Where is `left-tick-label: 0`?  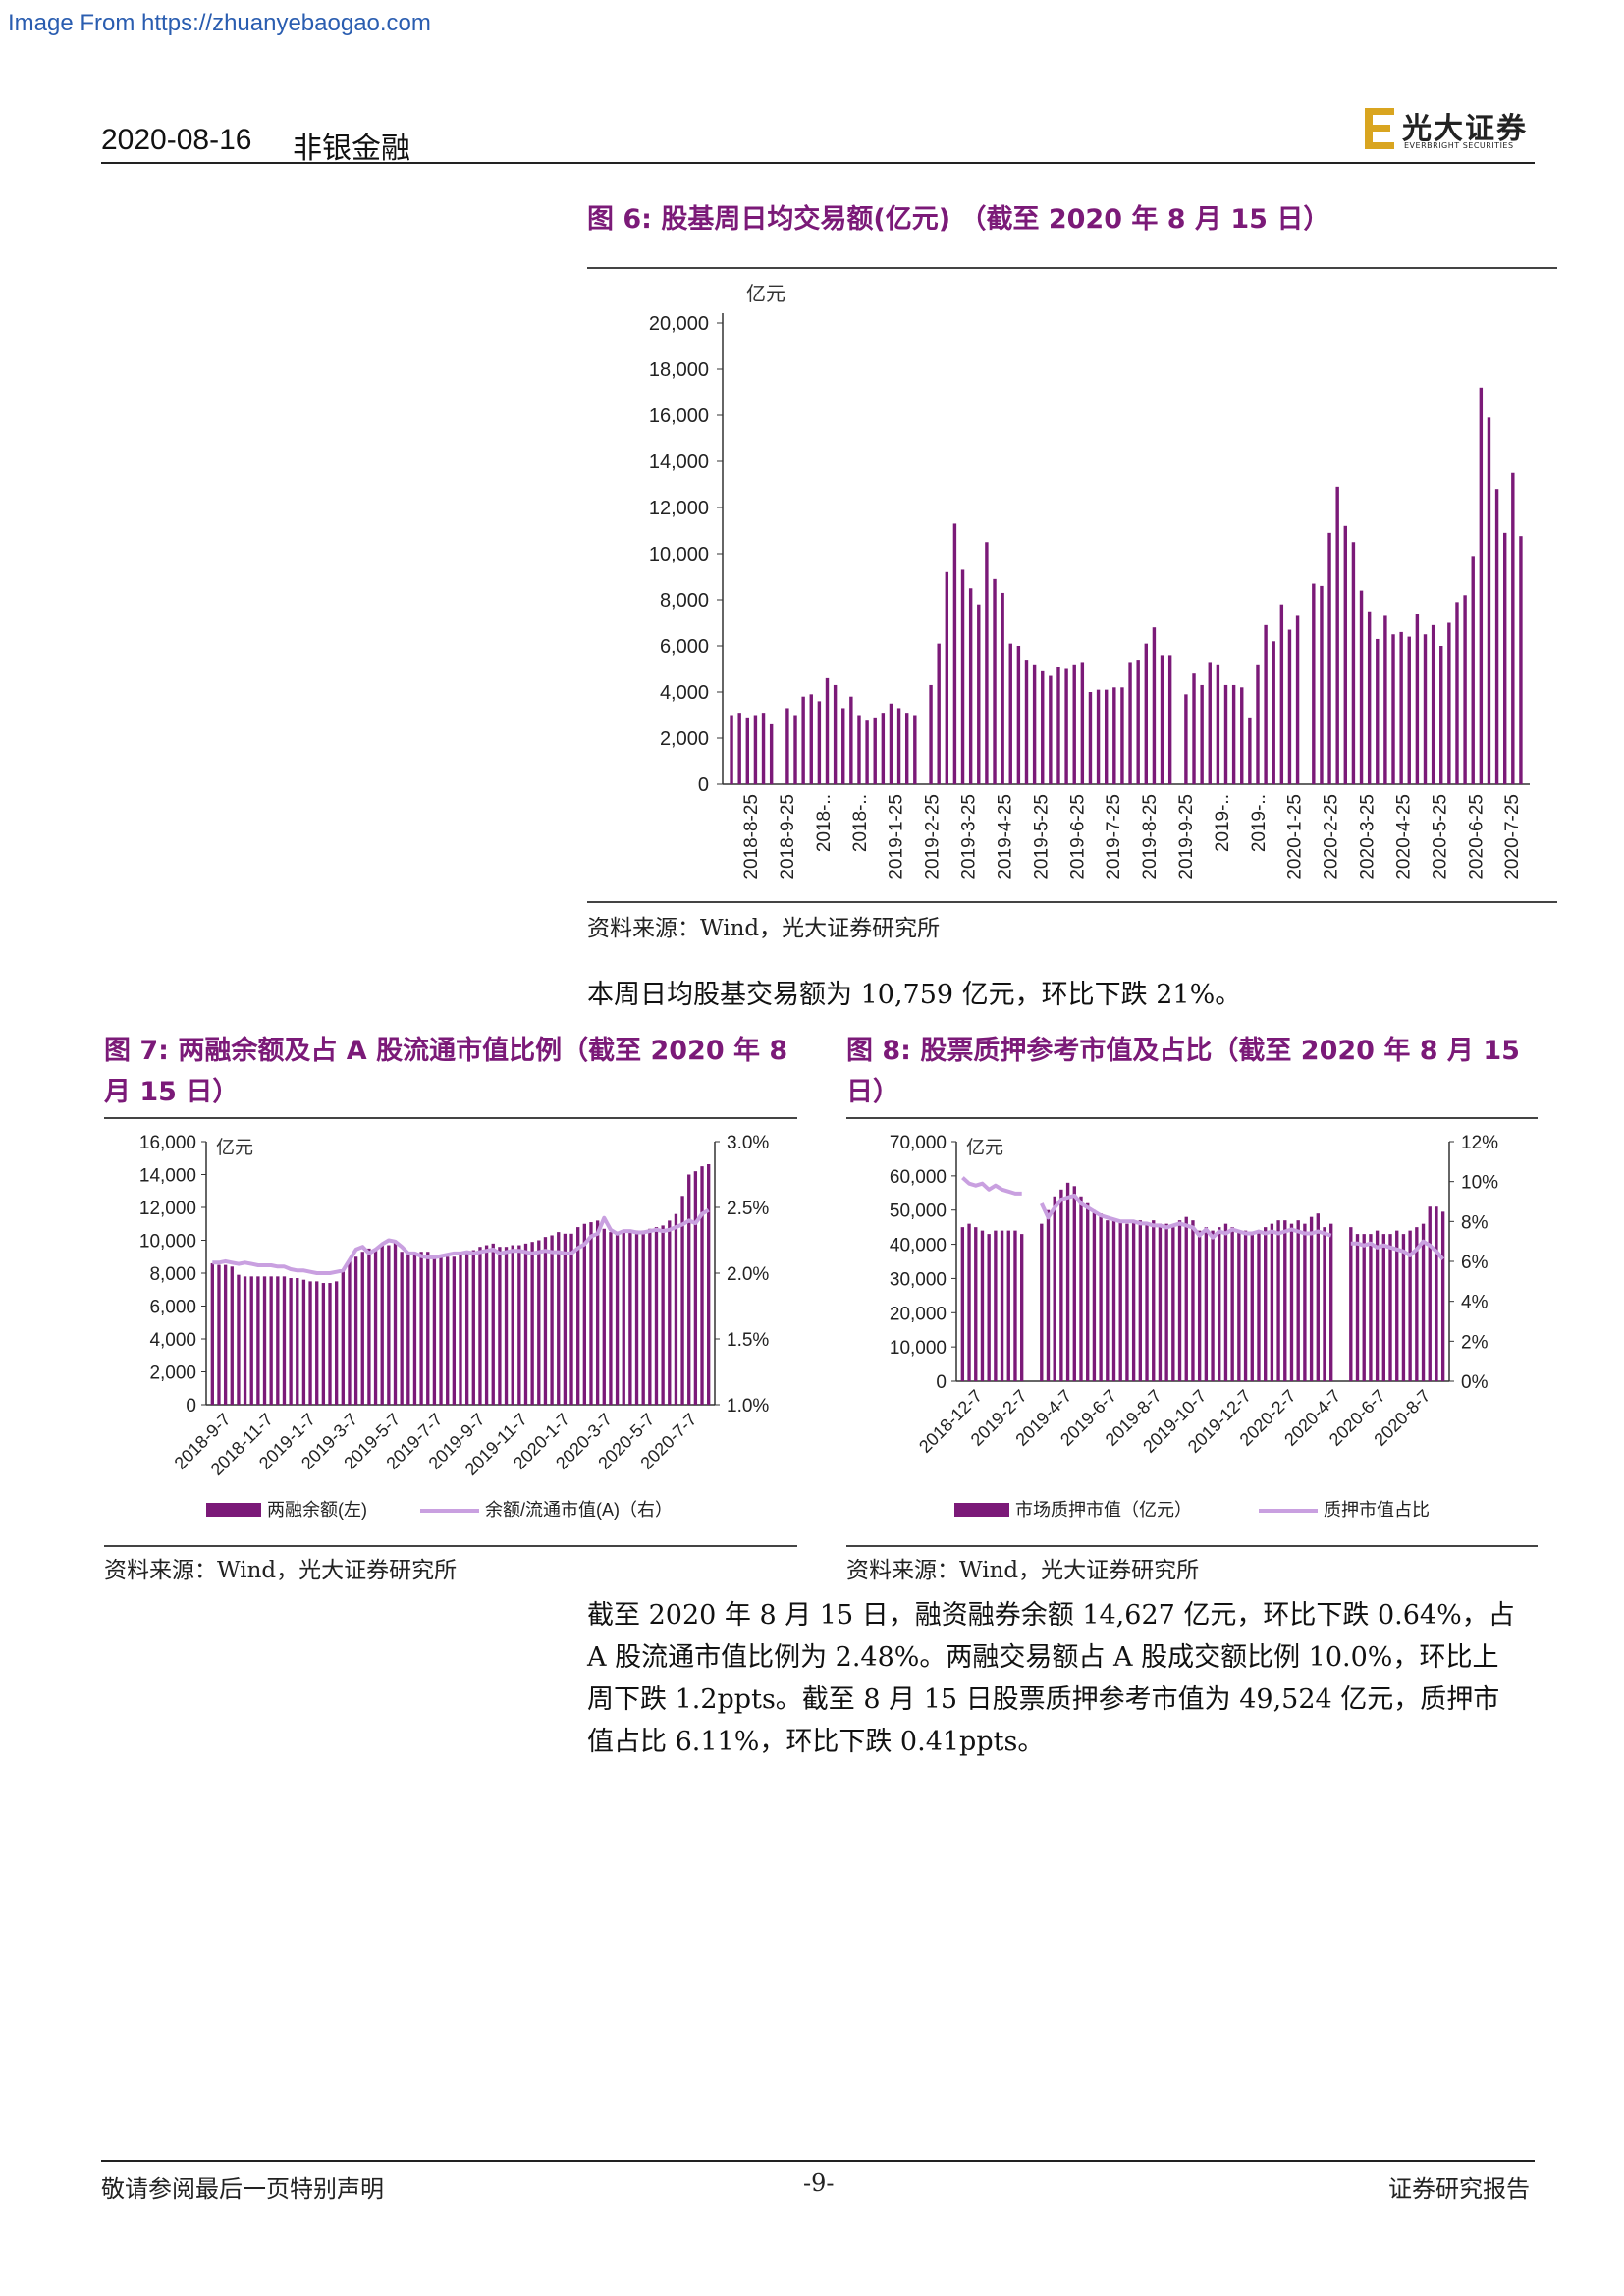 left-tick-label: 0 is located at coordinates (941, 1382).